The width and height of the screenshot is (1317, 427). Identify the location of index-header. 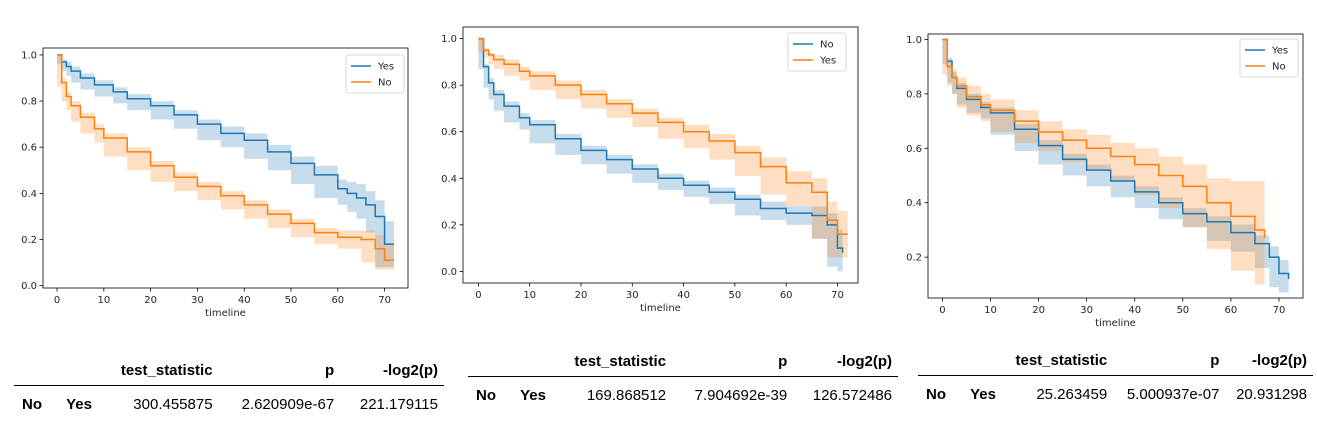
(510, 362).